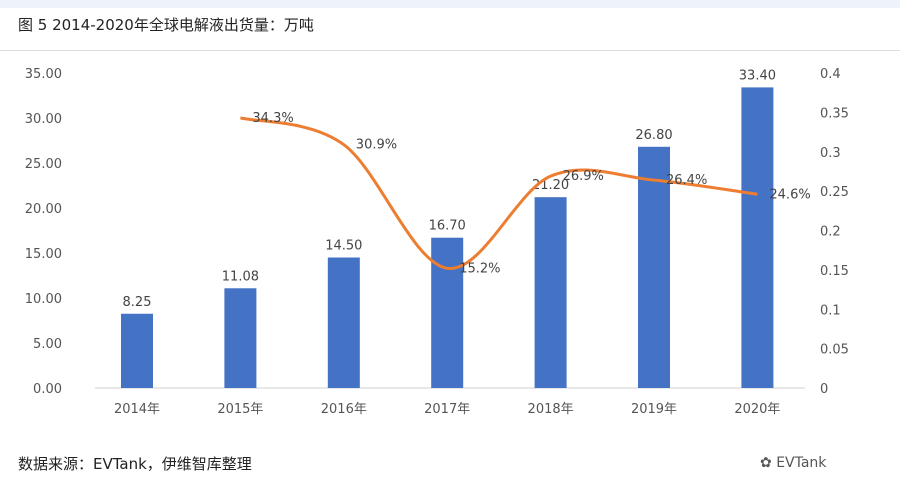 The width and height of the screenshot is (900, 501). Describe the element at coordinates (47, 389) in the screenshot. I see `y-left-tick: 0.00` at that location.